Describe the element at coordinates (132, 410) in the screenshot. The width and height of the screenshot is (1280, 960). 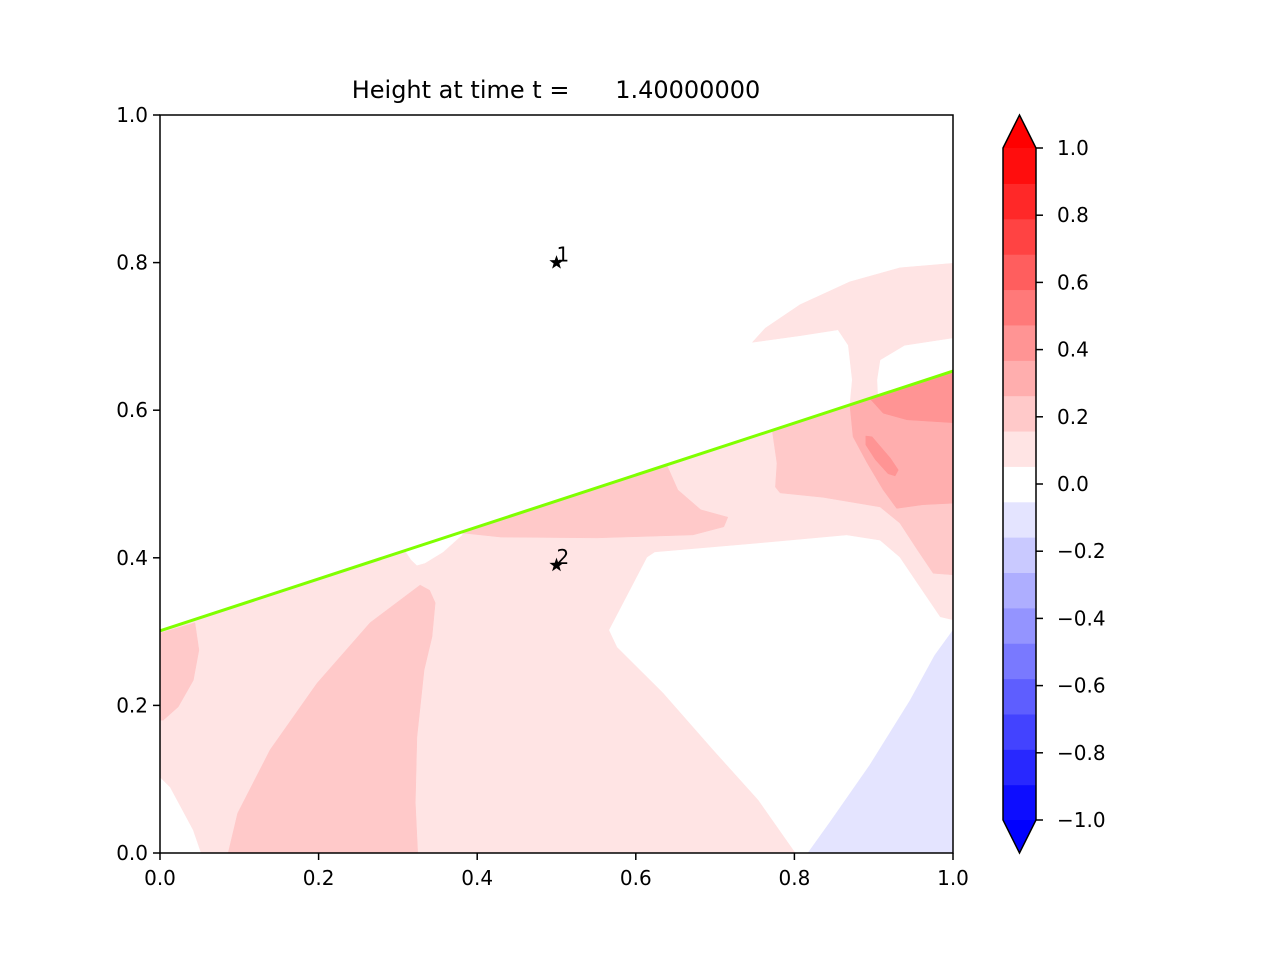
I see `y-tick-label: 0.6` at that location.